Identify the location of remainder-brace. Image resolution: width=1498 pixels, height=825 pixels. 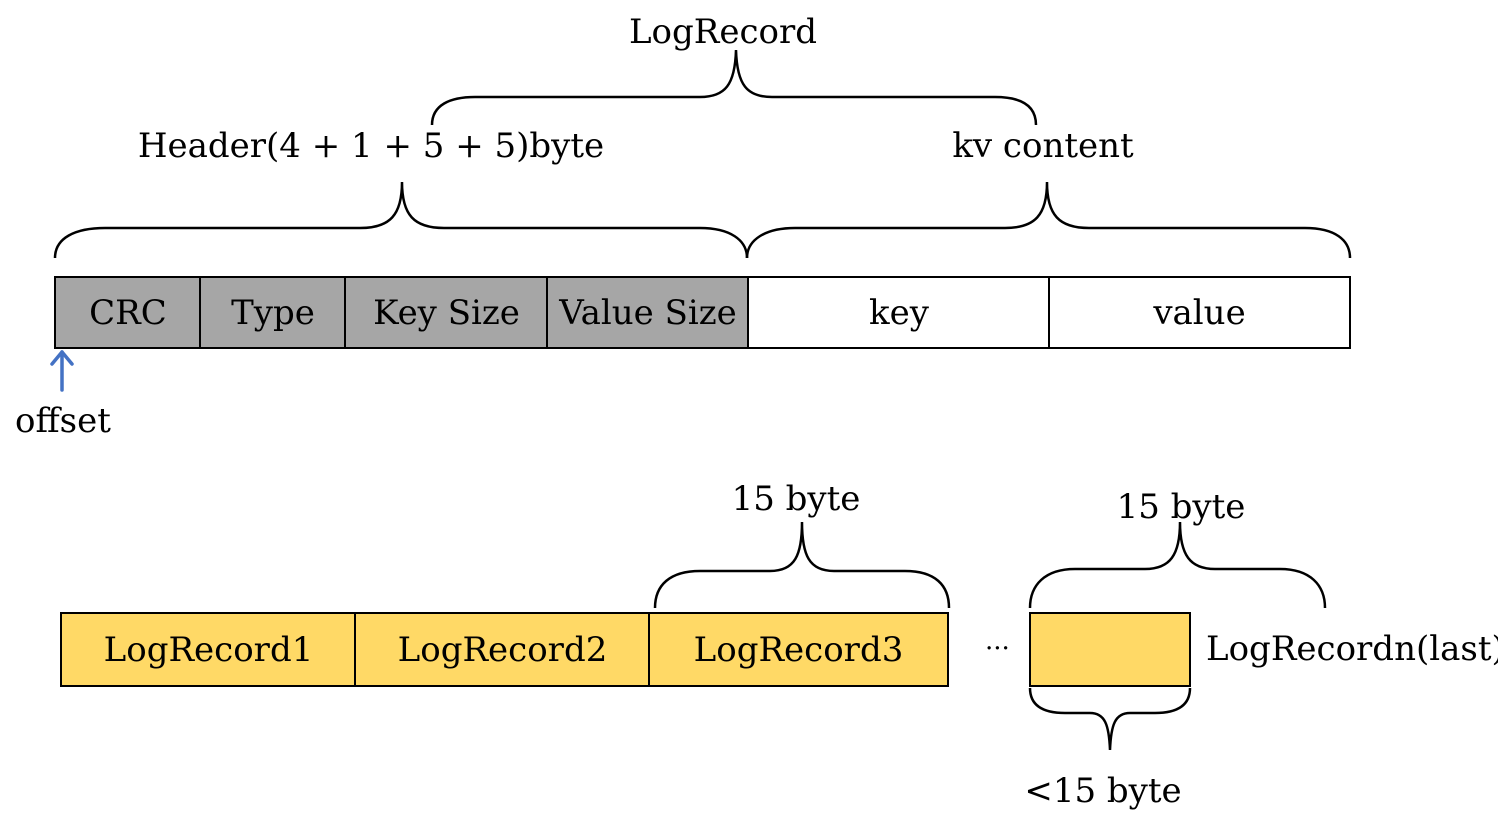
(1110, 719).